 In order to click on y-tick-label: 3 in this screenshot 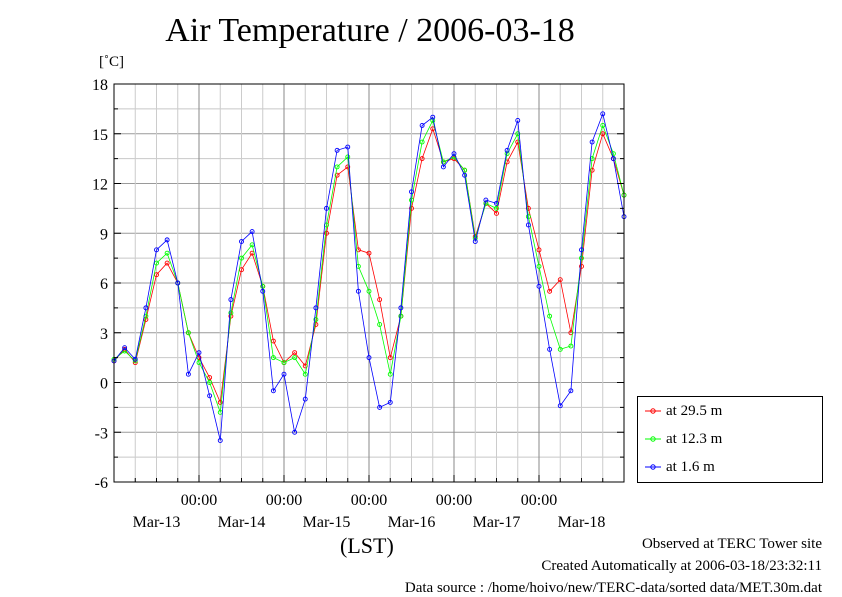, I will do `click(104, 334)`.